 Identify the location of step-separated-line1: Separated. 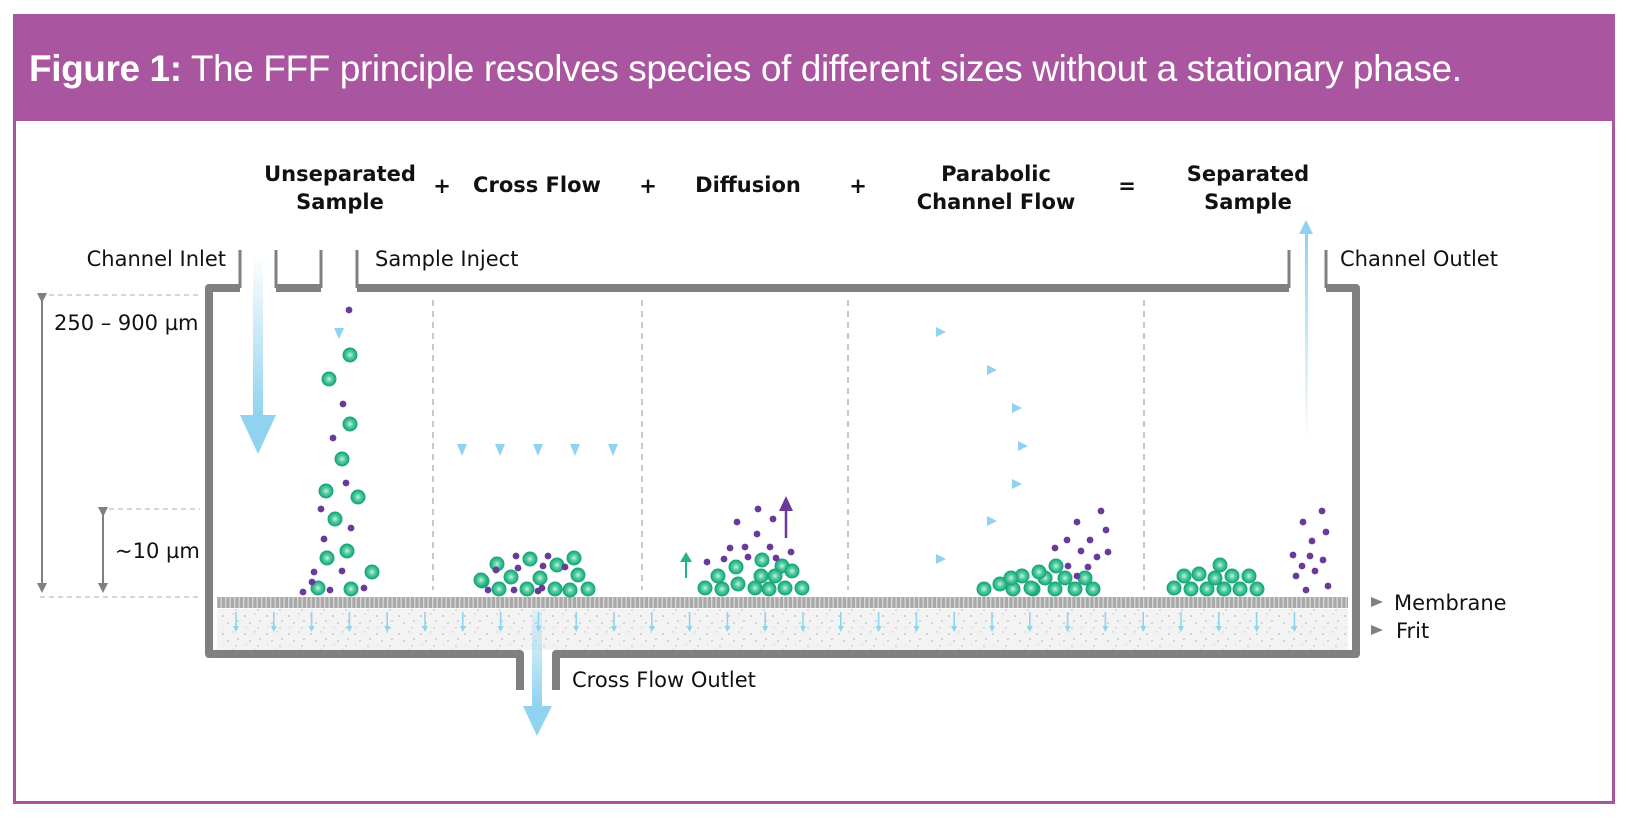
(1248, 174).